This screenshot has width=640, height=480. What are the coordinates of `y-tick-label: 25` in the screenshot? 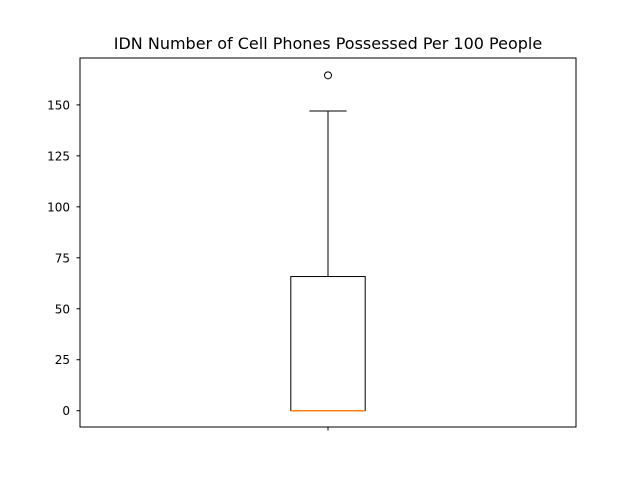 It's located at (62, 360).